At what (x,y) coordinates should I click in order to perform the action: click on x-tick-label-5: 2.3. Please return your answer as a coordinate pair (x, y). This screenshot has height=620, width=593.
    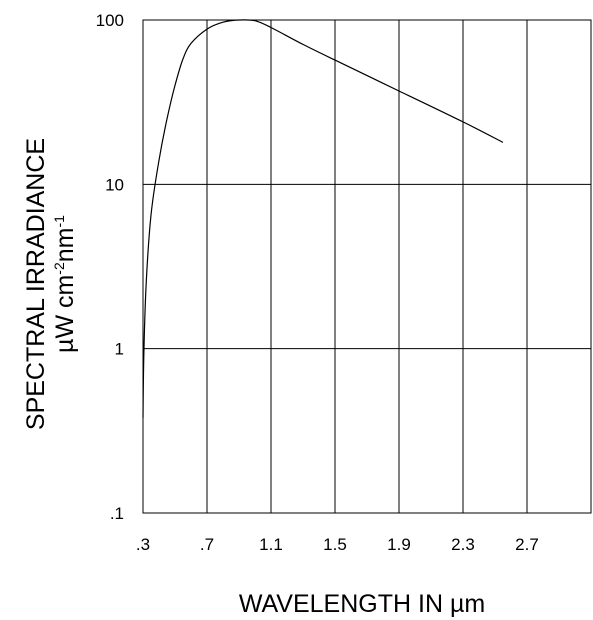
    Looking at the image, I should click on (463, 544).